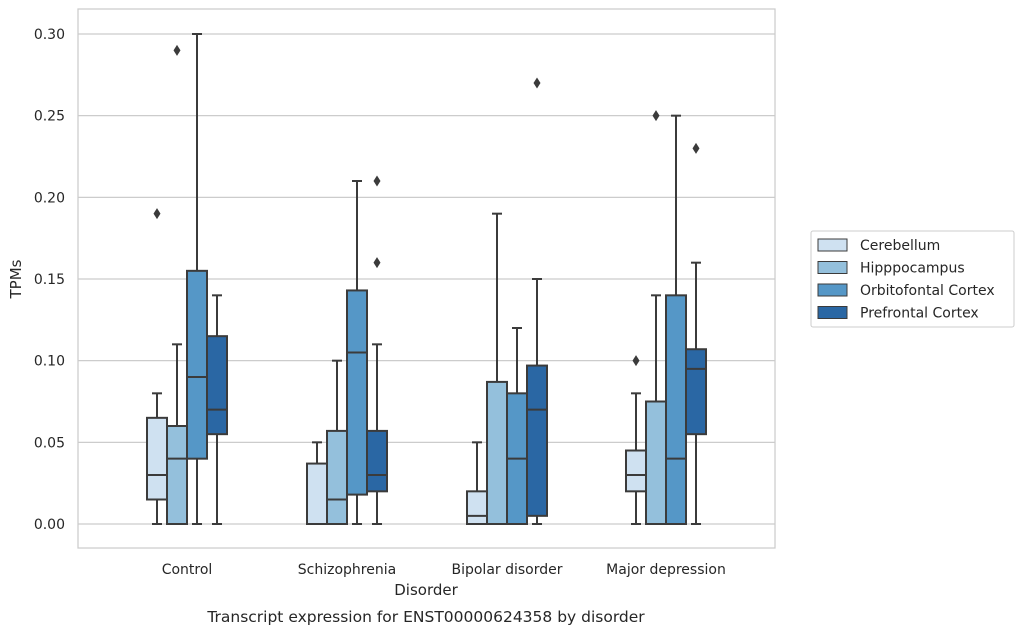  Describe the element at coordinates (506, 570) in the screenshot. I see `x-tick-label: Bipolar disorder` at that location.